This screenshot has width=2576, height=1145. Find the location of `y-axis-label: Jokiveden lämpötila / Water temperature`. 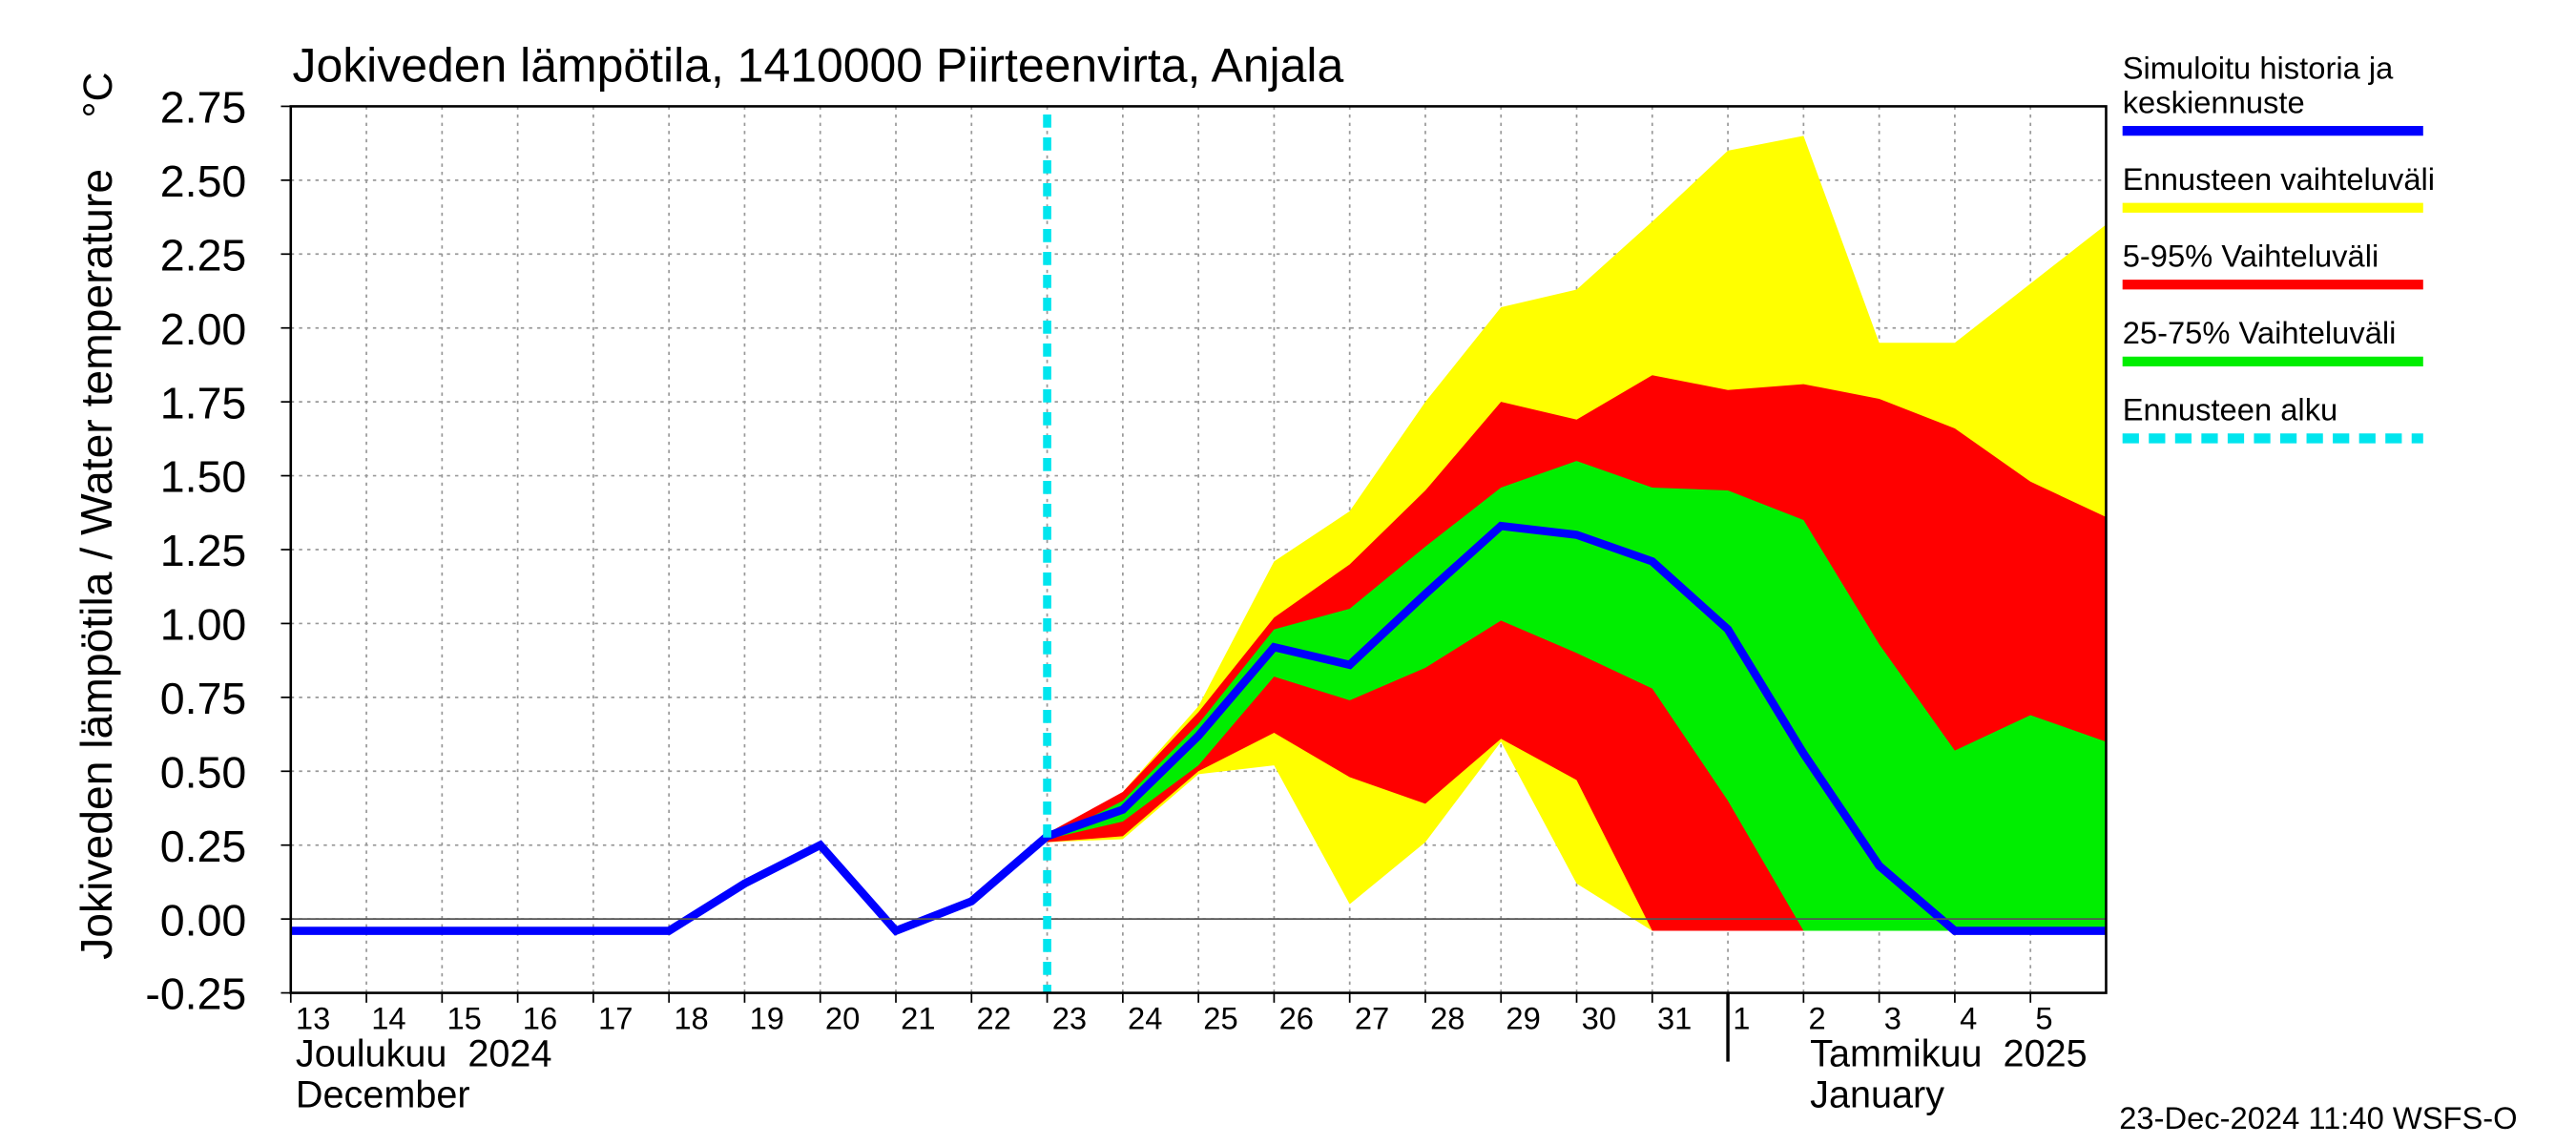

y-axis-label: Jokiveden lämpötila / Water temperature is located at coordinates (96, 564).